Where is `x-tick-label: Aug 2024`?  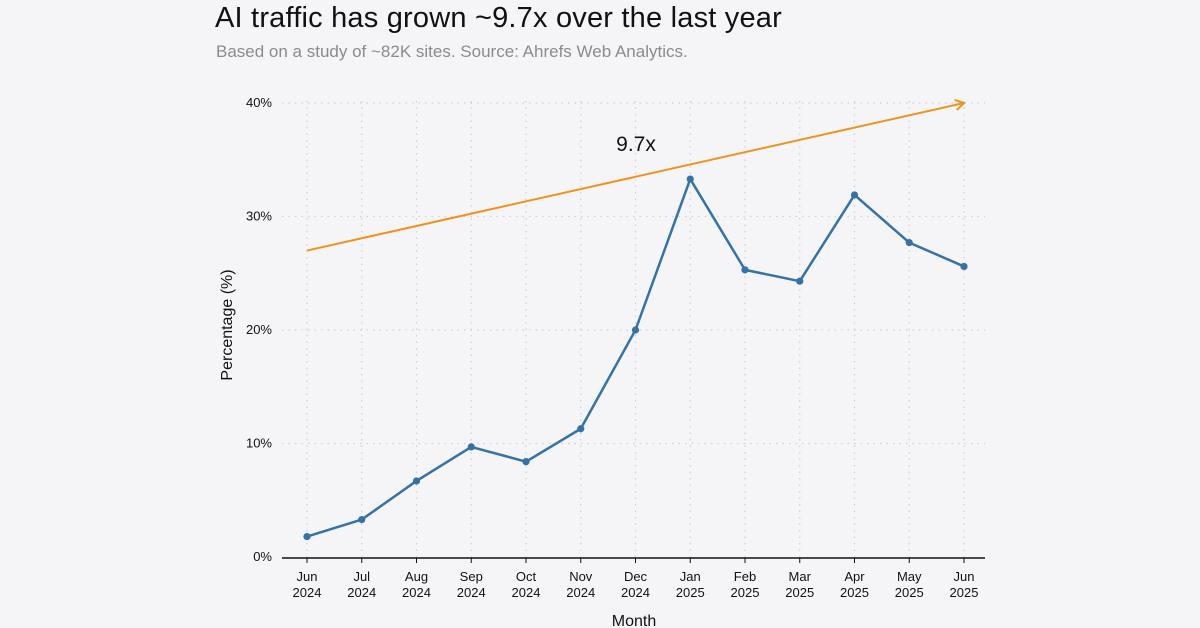 x-tick-label: Aug 2024 is located at coordinates (416, 584).